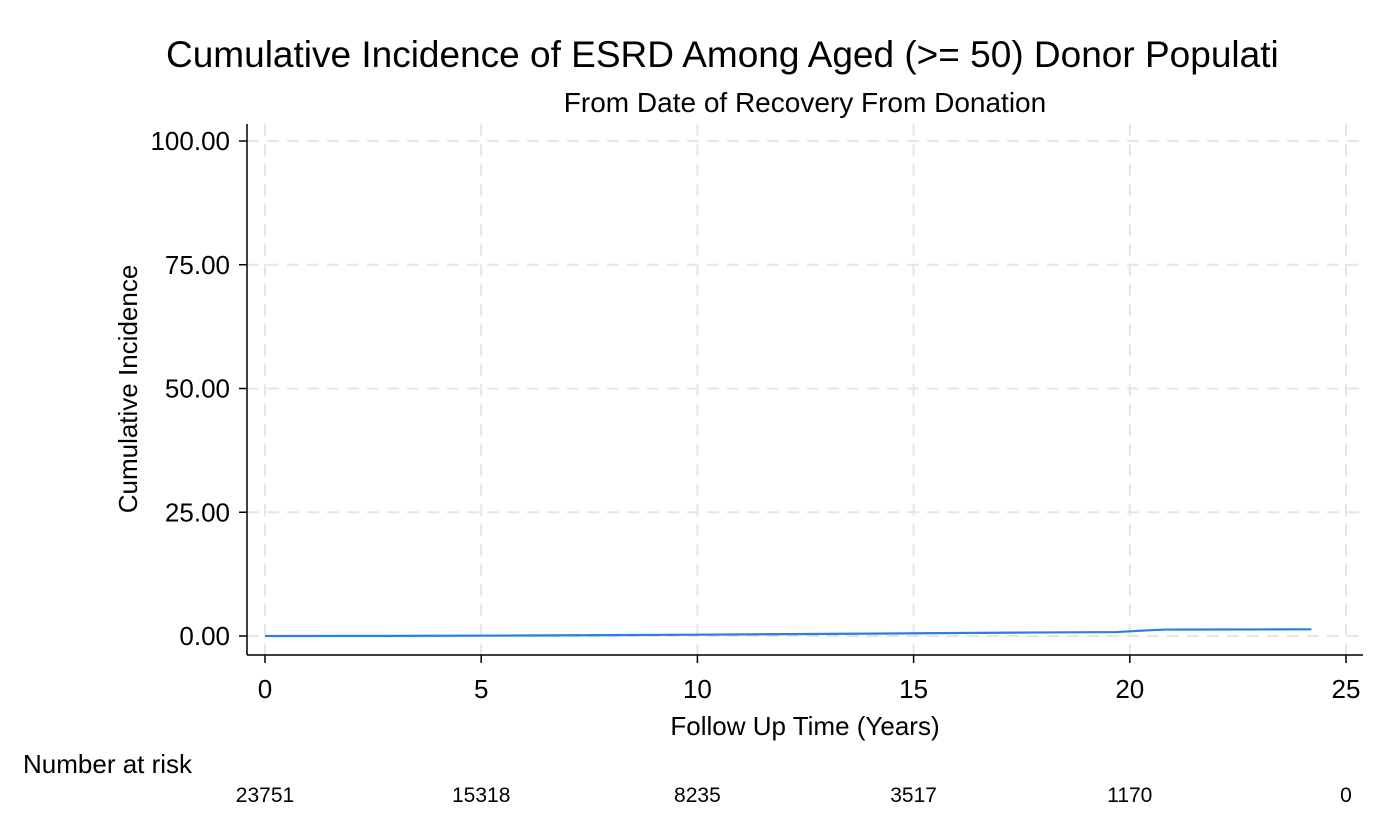  Describe the element at coordinates (1346, 689) in the screenshot. I see `x-tick-label: 25` at that location.